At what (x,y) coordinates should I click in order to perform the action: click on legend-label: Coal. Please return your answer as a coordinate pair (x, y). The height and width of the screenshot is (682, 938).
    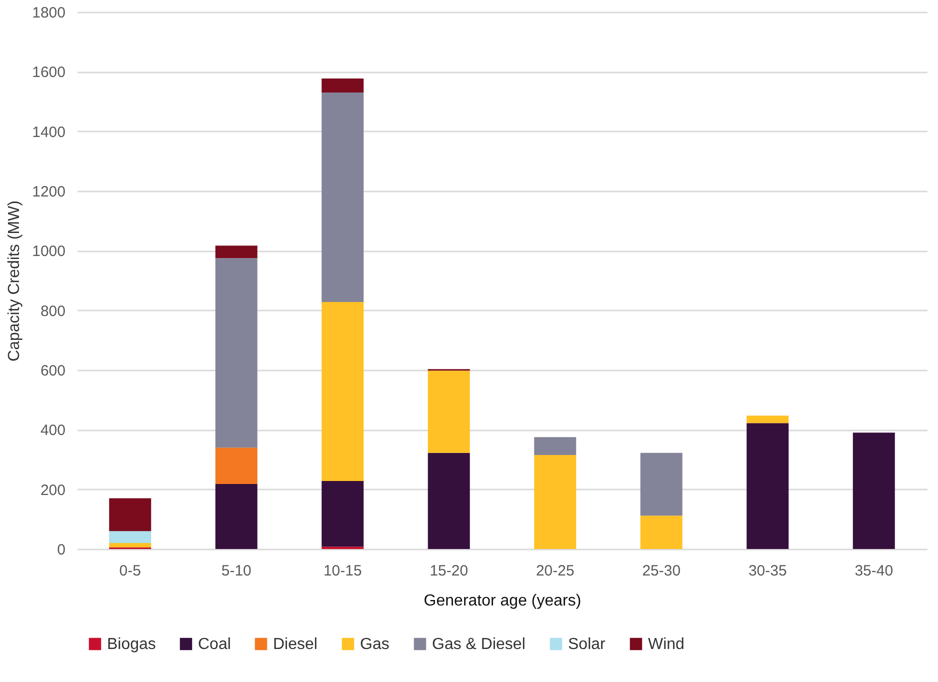
    Looking at the image, I should click on (214, 644).